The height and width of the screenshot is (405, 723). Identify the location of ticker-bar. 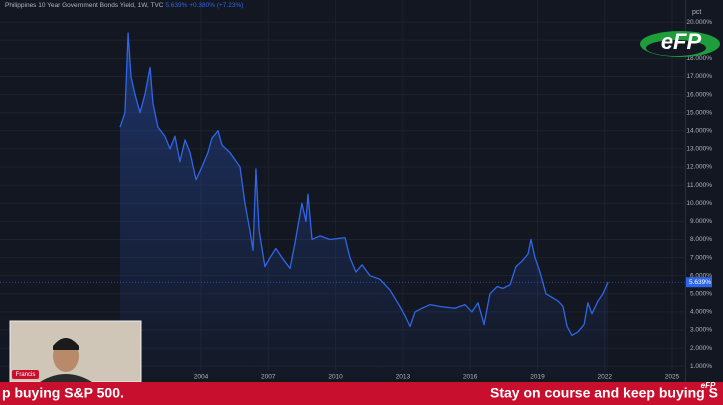
(361, 393).